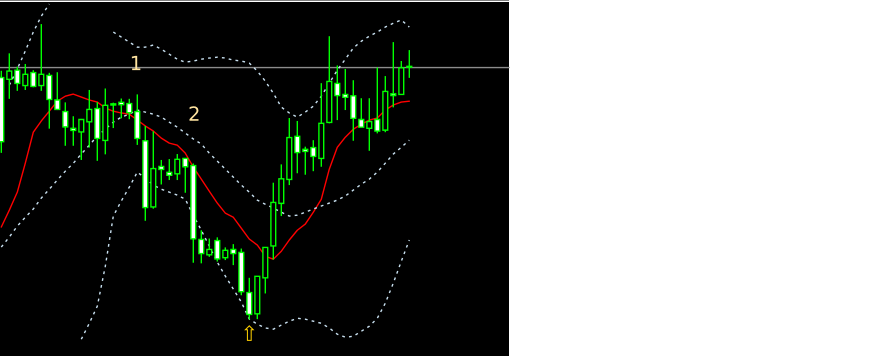 The width and height of the screenshot is (881, 356). Describe the element at coordinates (136, 63) in the screenshot. I see `ref-line-label: 1` at that location.